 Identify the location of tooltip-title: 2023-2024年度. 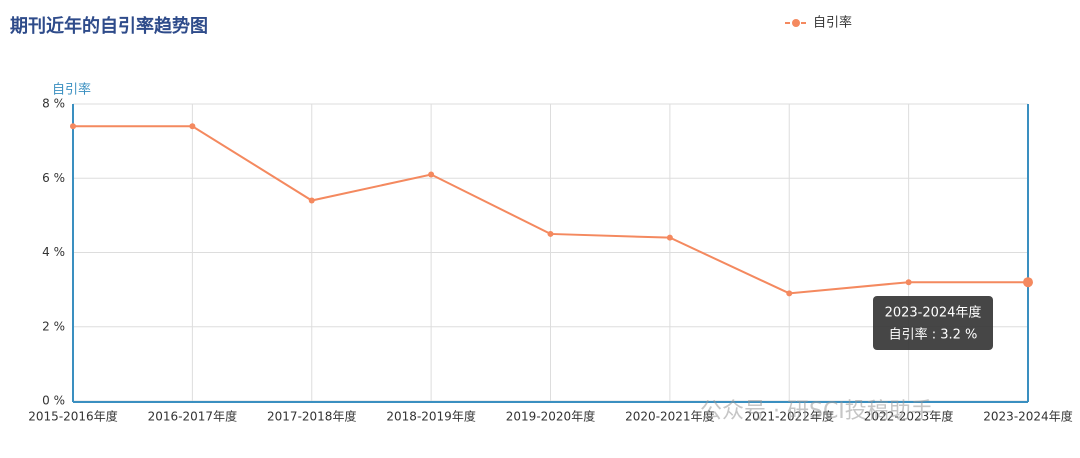
(933, 313).